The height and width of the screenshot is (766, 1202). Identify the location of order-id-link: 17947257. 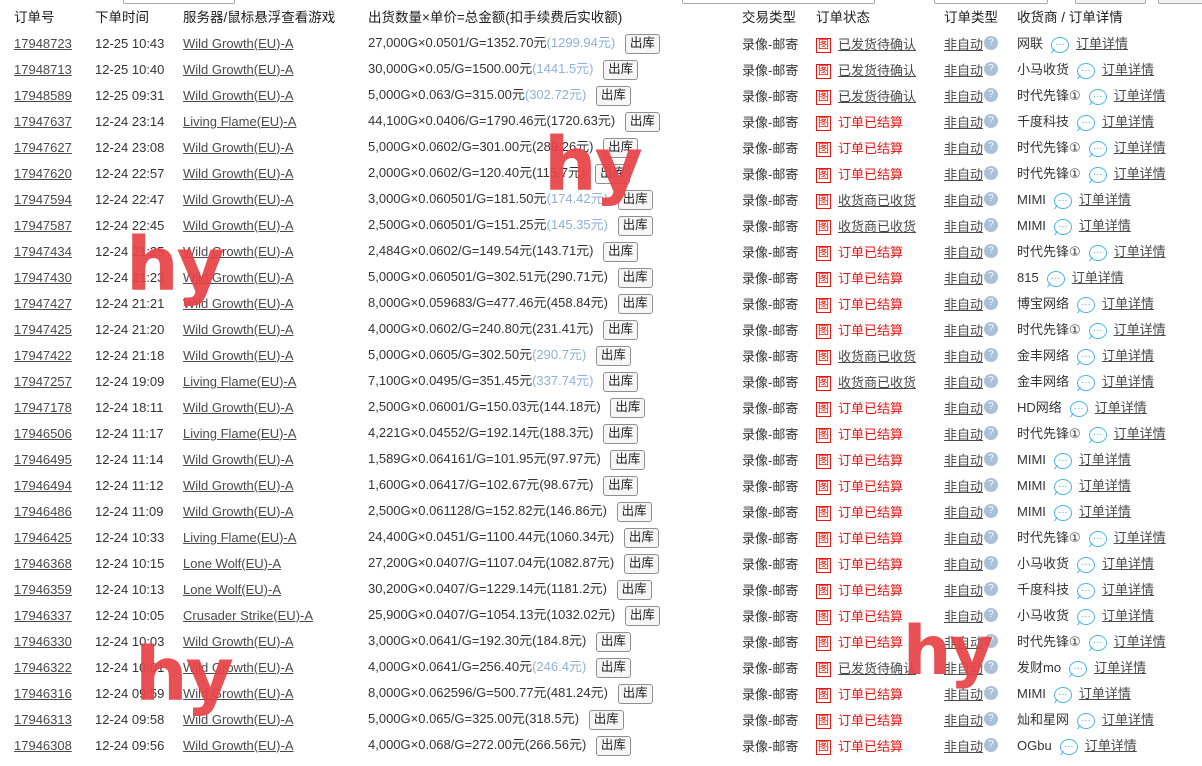
(43, 381).